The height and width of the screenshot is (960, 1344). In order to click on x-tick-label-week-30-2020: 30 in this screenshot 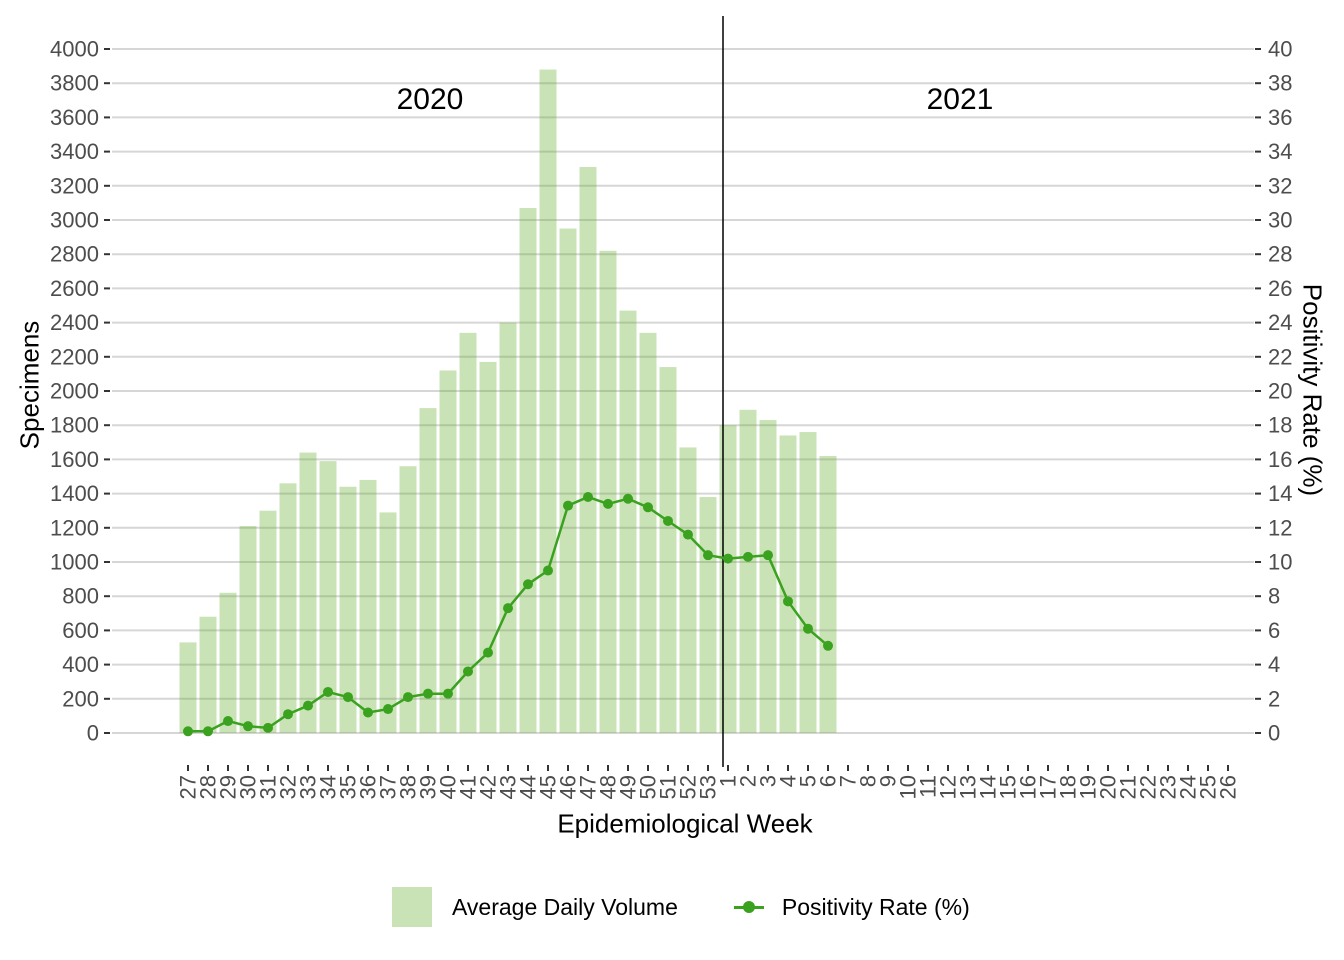, I will do `click(247, 787)`.